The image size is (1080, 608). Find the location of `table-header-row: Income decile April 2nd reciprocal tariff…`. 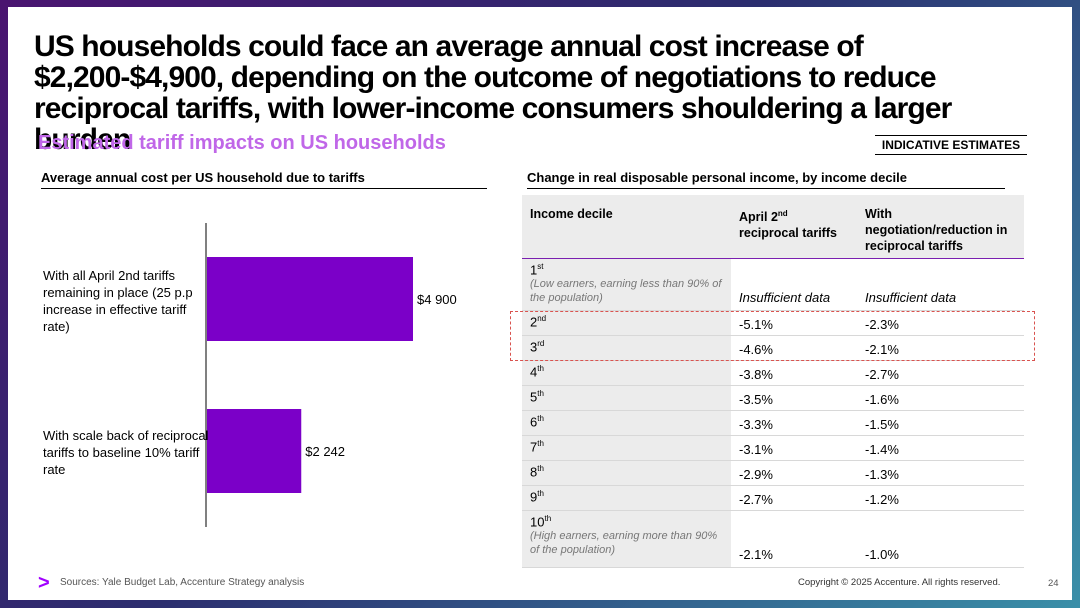

table-header-row: Income decile April 2nd reciprocal tariff… is located at coordinates (773, 227).